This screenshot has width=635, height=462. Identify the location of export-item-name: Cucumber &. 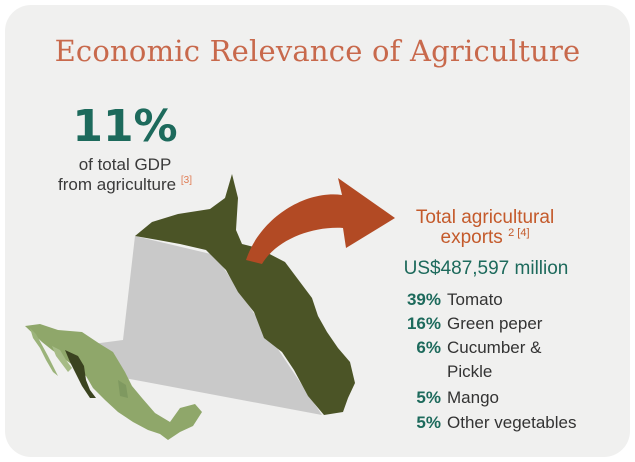
(494, 347).